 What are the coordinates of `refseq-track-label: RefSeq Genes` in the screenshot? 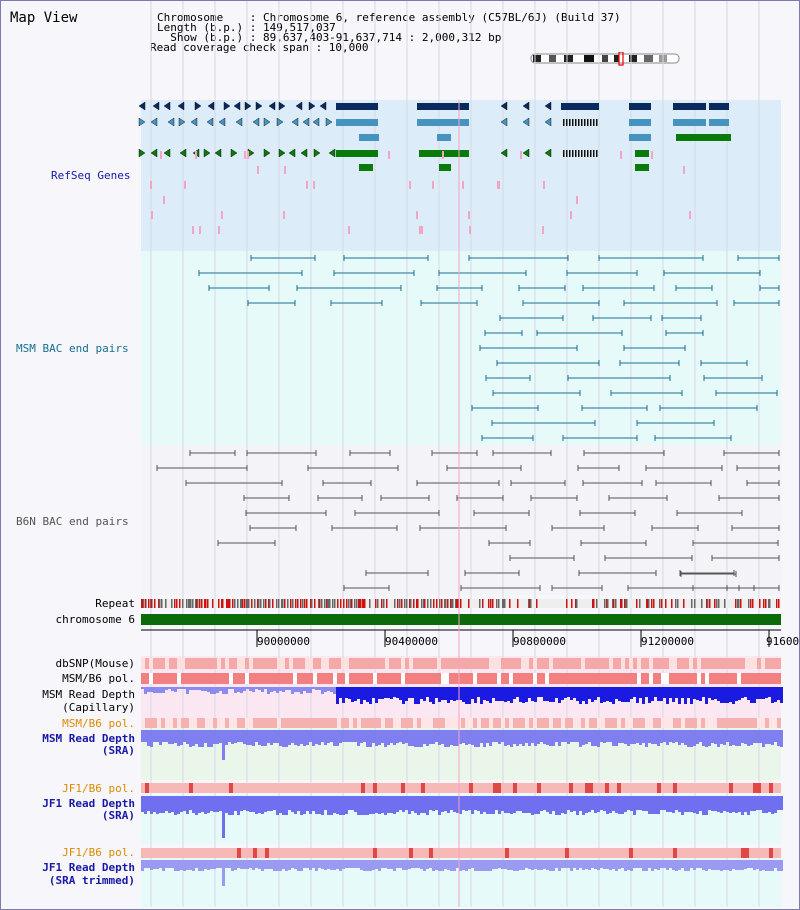 It's located at (91, 175).